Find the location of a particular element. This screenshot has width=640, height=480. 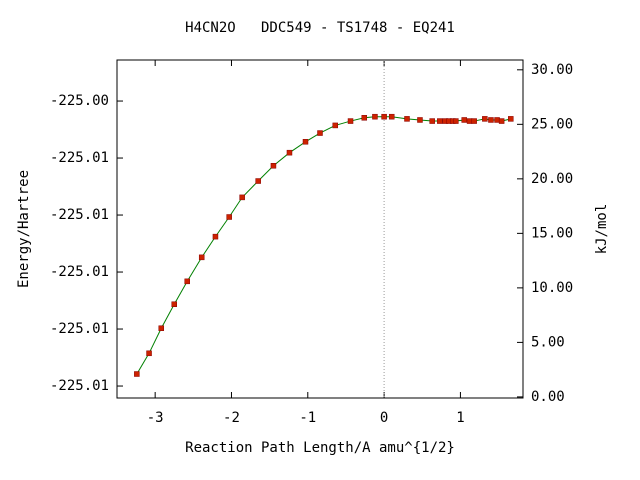

x-axis-label: Reaction Path Length/A amu^{1/2} is located at coordinates (320, 448).